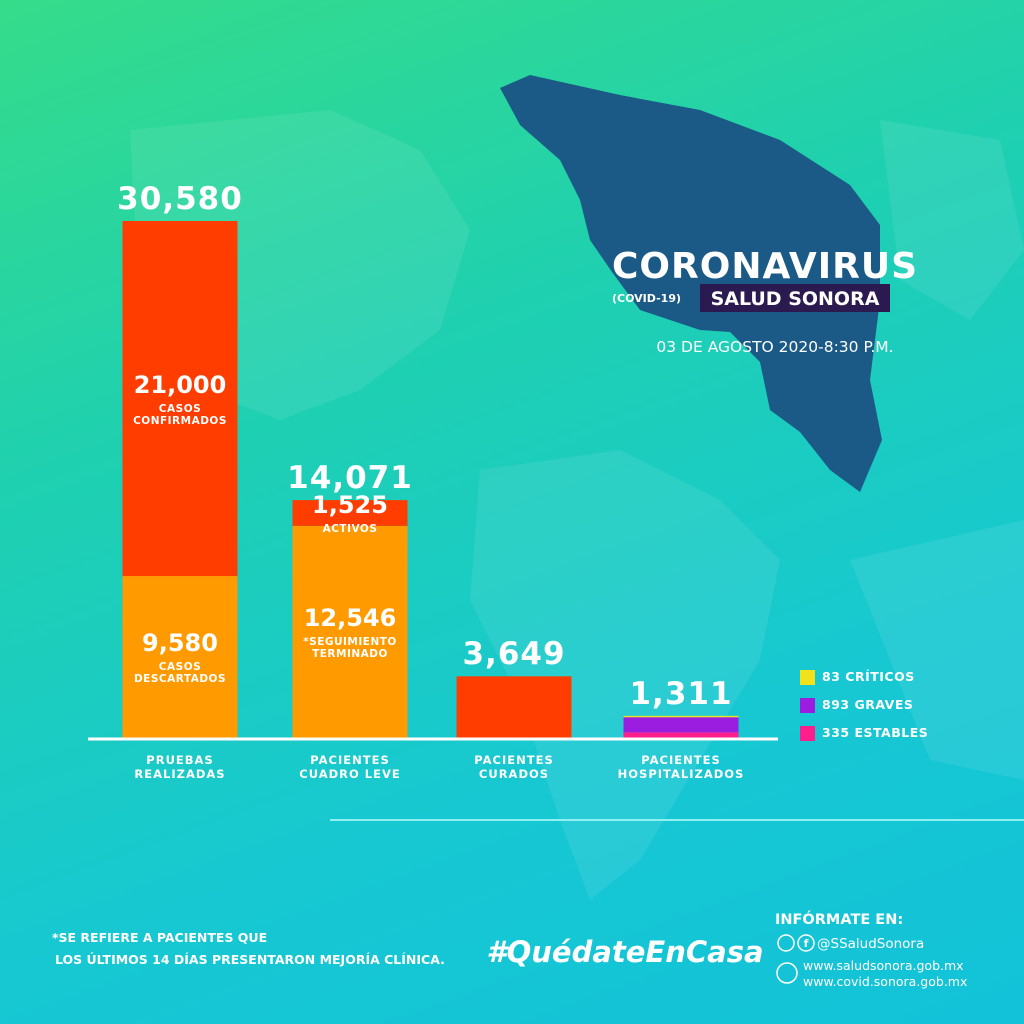  I want to click on footnote-line: *SE REFIERE A PACIENTES QUE, so click(159, 937).